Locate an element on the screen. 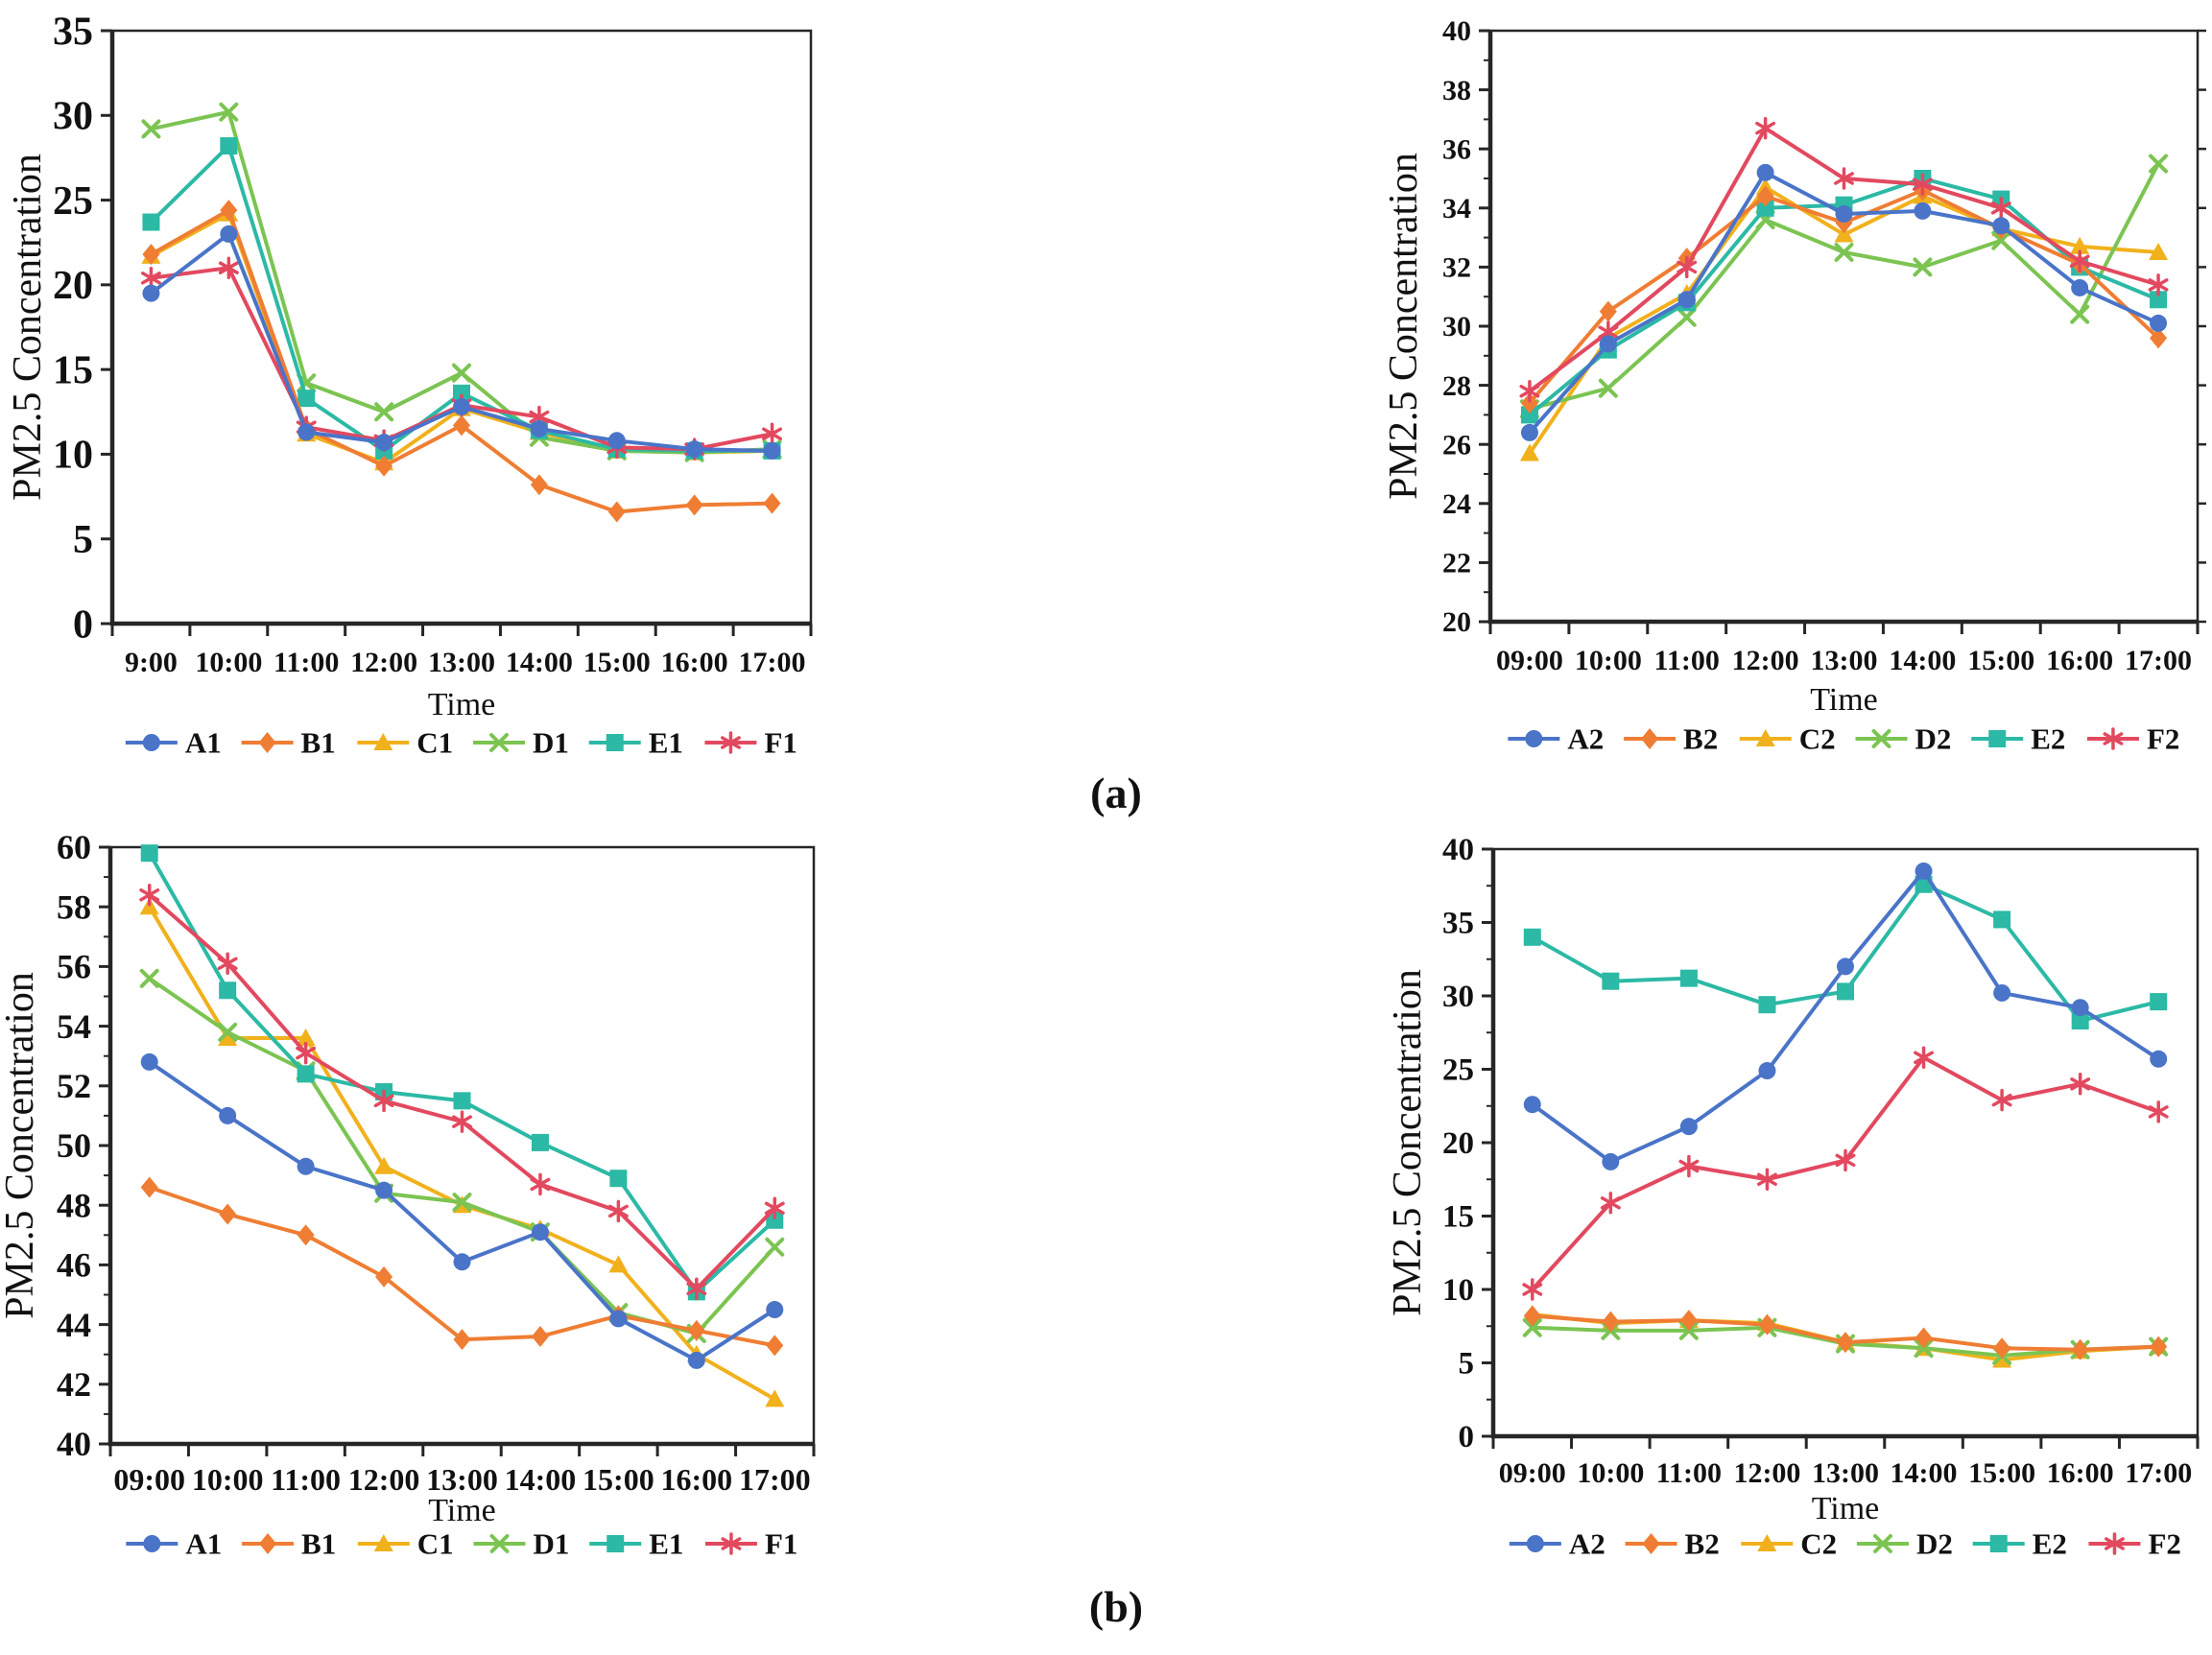 The width and height of the screenshot is (2212, 1655). legend-label-E1: E1 is located at coordinates (666, 743).